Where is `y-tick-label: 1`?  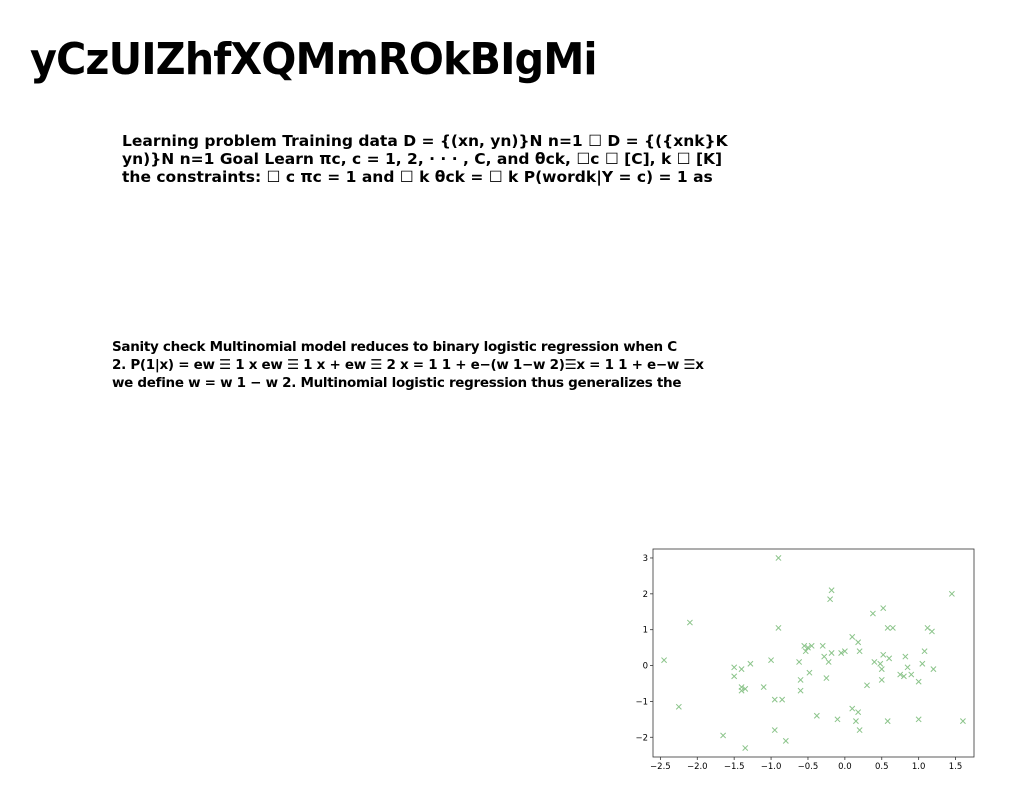 y-tick-label: 1 is located at coordinates (645, 631).